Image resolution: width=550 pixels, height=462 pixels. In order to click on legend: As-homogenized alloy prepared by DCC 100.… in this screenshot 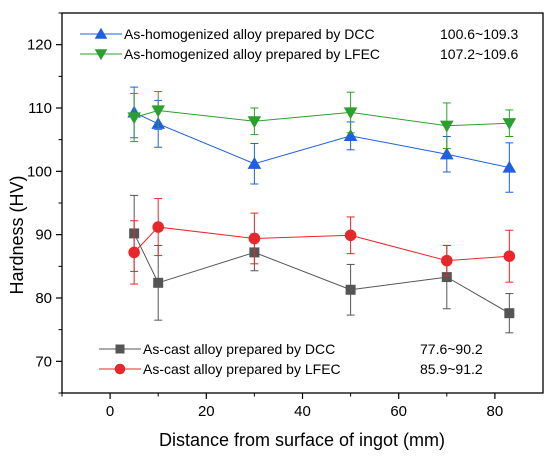, I will do `click(299, 44)`.